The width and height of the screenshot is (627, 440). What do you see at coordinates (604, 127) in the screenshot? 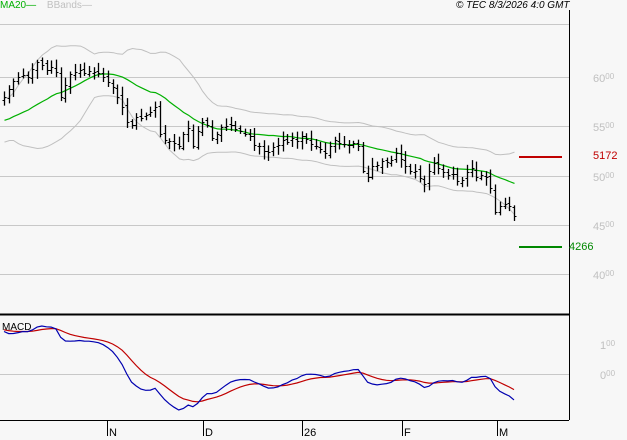
I see `price-tick-label: 5500` at bounding box center [604, 127].